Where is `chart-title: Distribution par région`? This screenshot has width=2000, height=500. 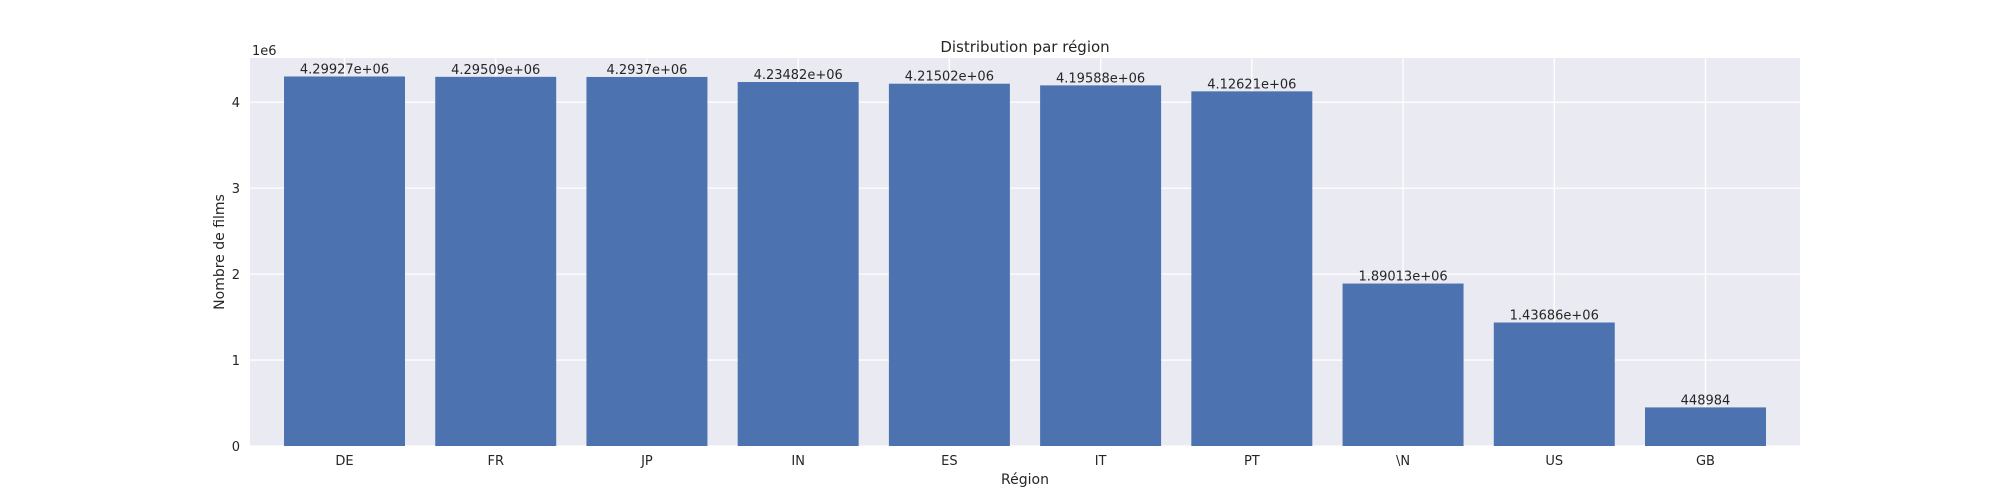
chart-title: Distribution par région is located at coordinates (1024, 47).